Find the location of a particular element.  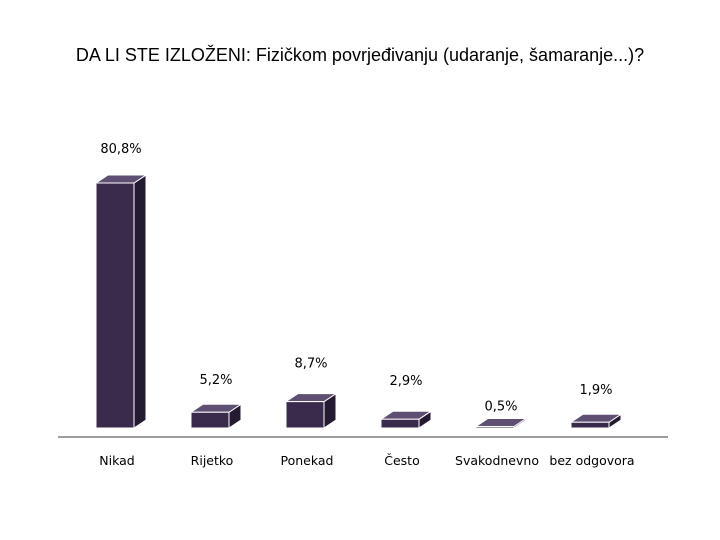

data-label: 2,9% is located at coordinates (405, 381).